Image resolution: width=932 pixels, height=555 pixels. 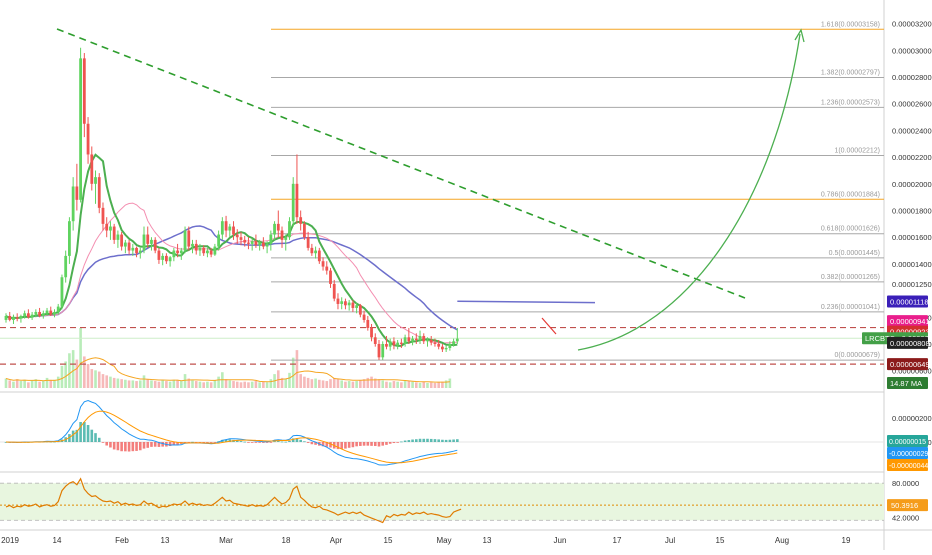 What do you see at coordinates (617, 540) in the screenshot?
I see `time-axis-tick: 17` at bounding box center [617, 540].